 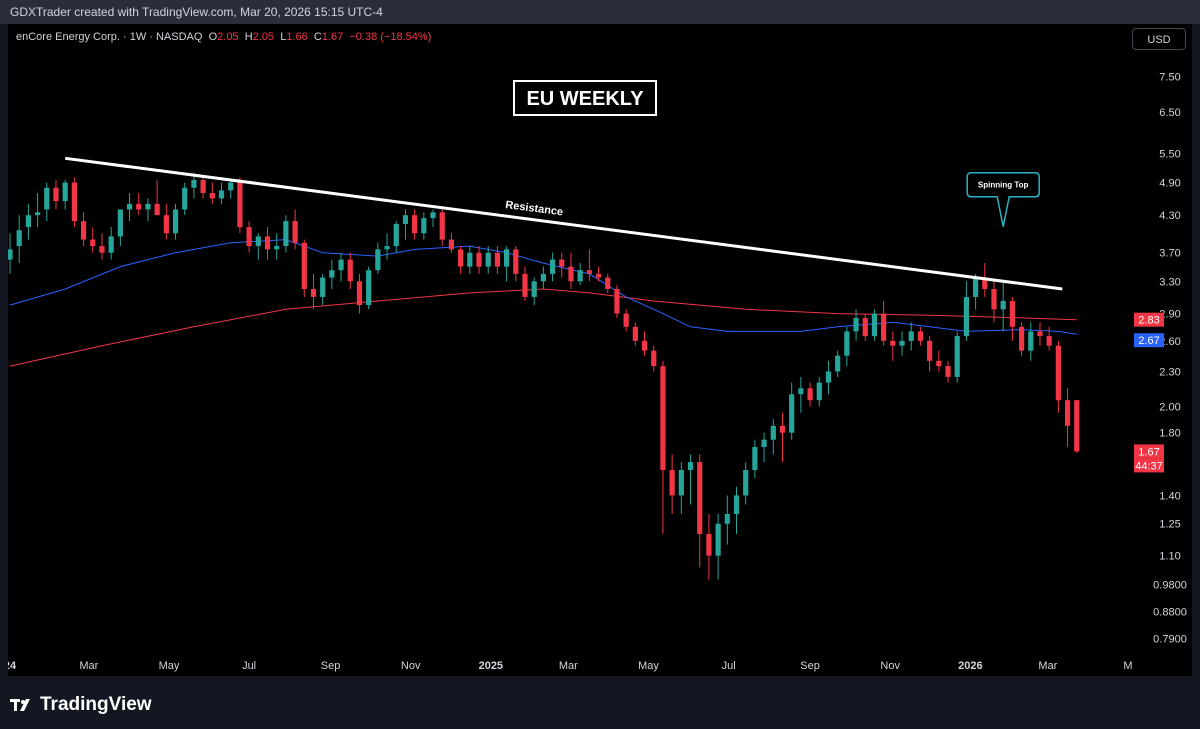 What do you see at coordinates (1159, 39) in the screenshot?
I see `currency-button: USD` at bounding box center [1159, 39].